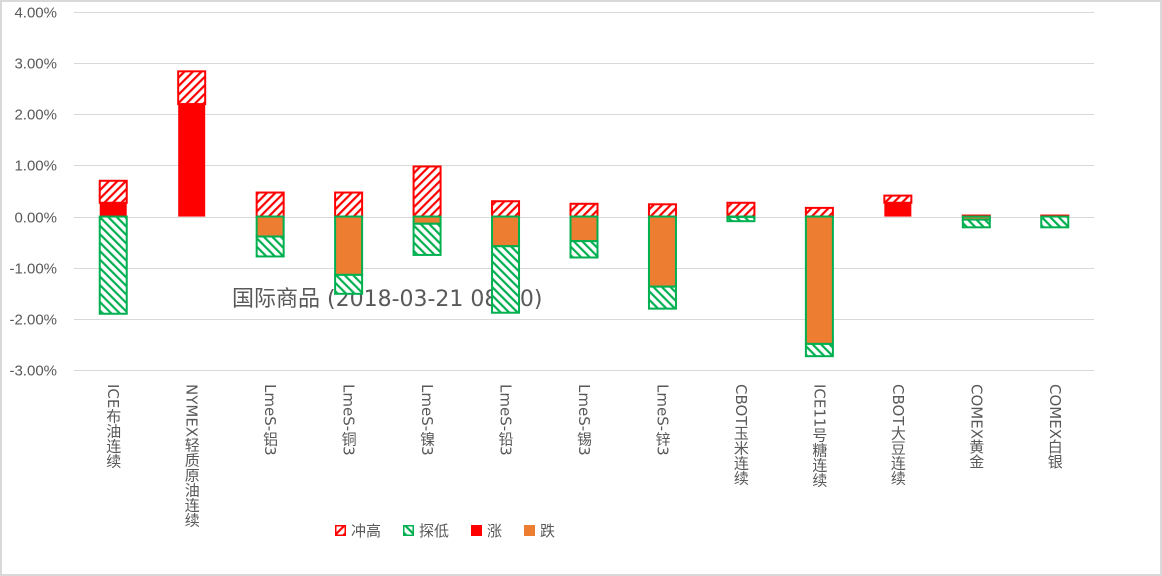 This screenshot has width=1162, height=576. Describe the element at coordinates (33, 320) in the screenshot. I see `y-tick-label: -2.00%` at that location.